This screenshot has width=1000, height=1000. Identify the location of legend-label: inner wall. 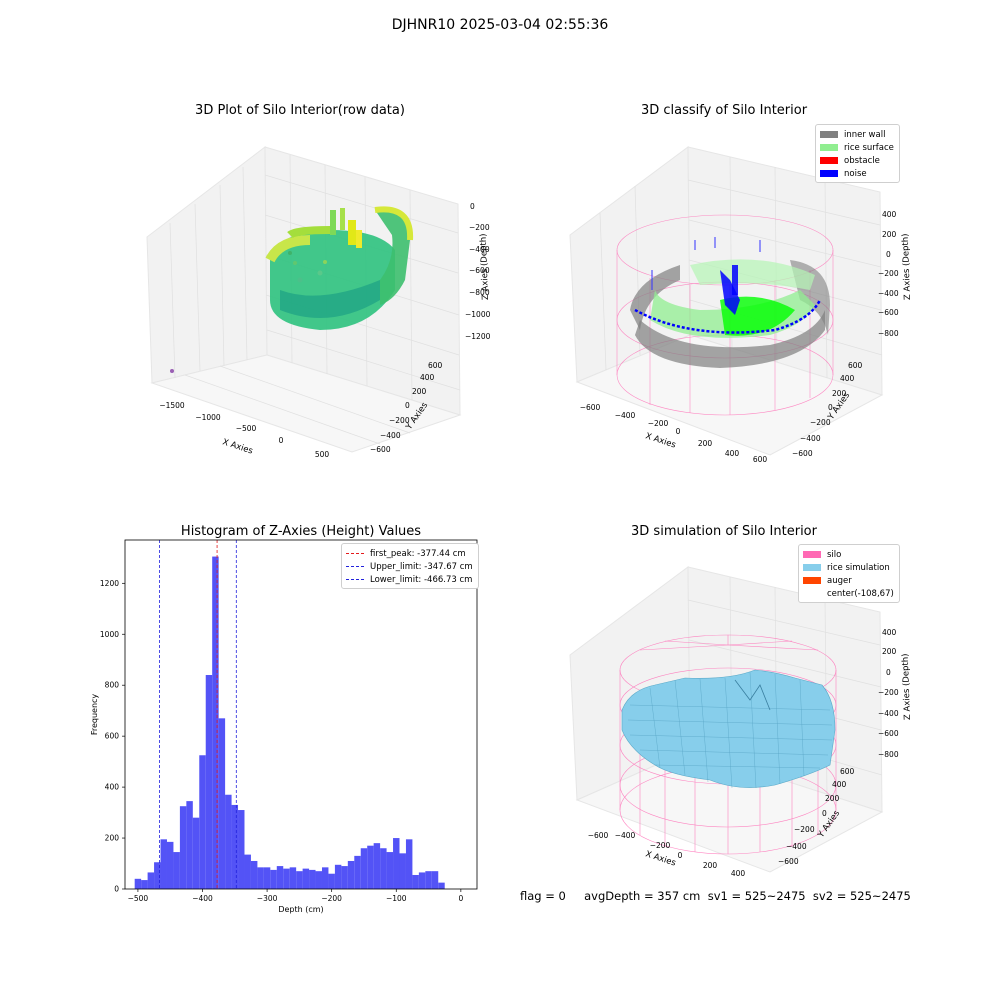
(865, 134).